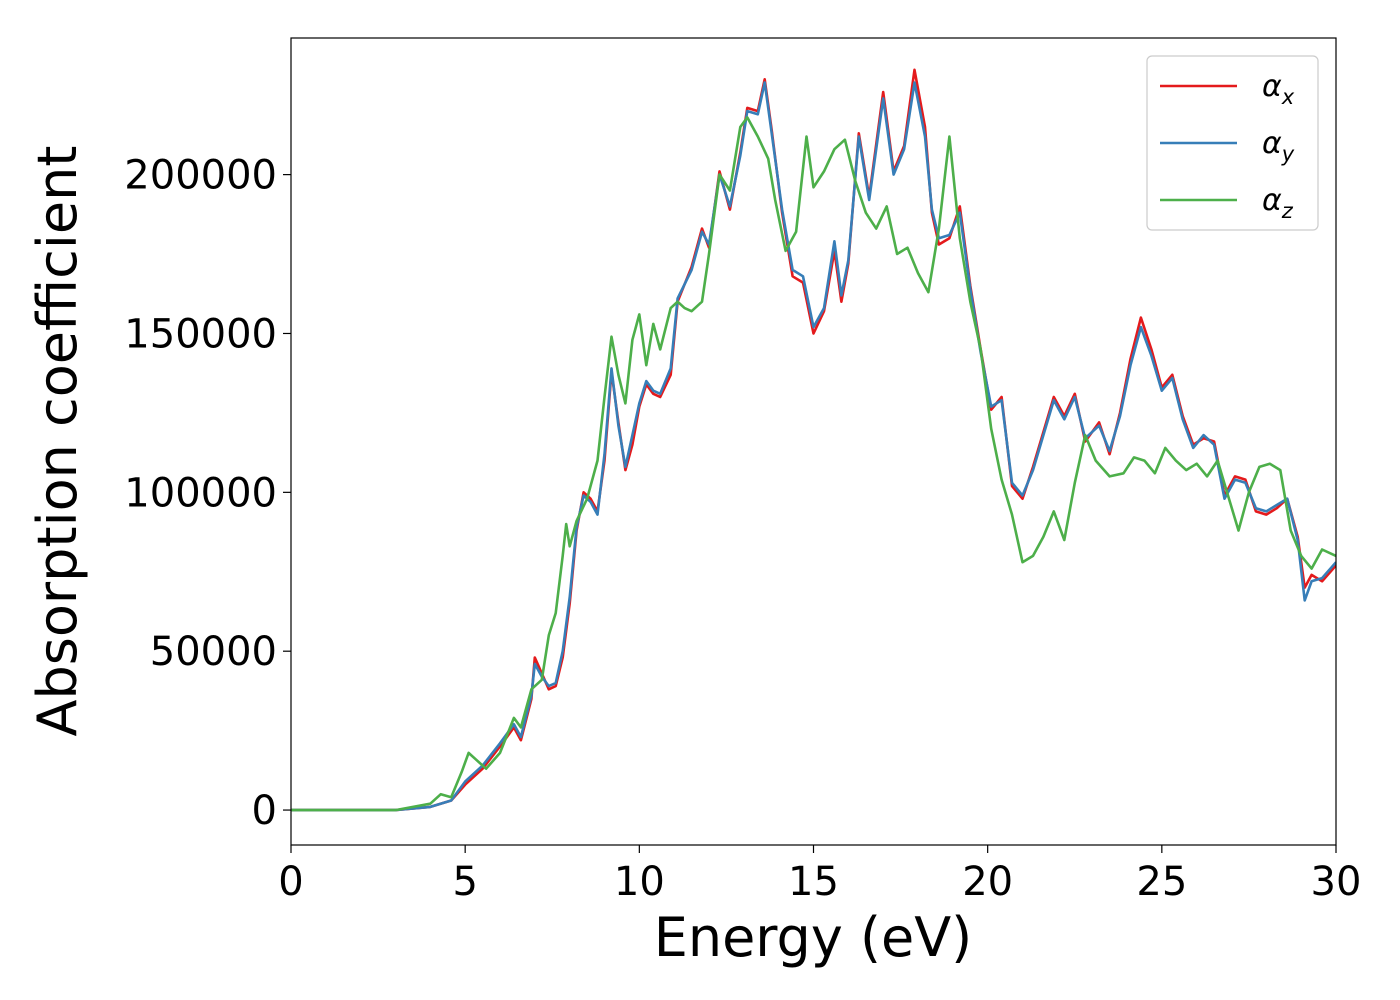 This screenshot has height=1000, width=1400. I want to click on y-tick-label: 100000, so click(200, 493).